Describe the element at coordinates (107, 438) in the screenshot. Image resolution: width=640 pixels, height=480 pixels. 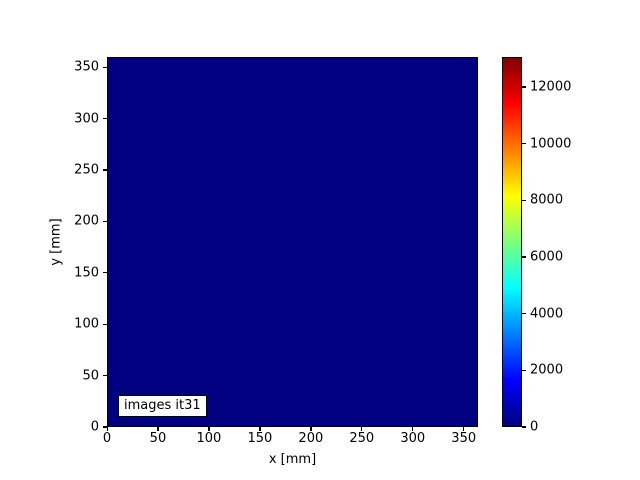
I see `x-tick-label: 0` at that location.